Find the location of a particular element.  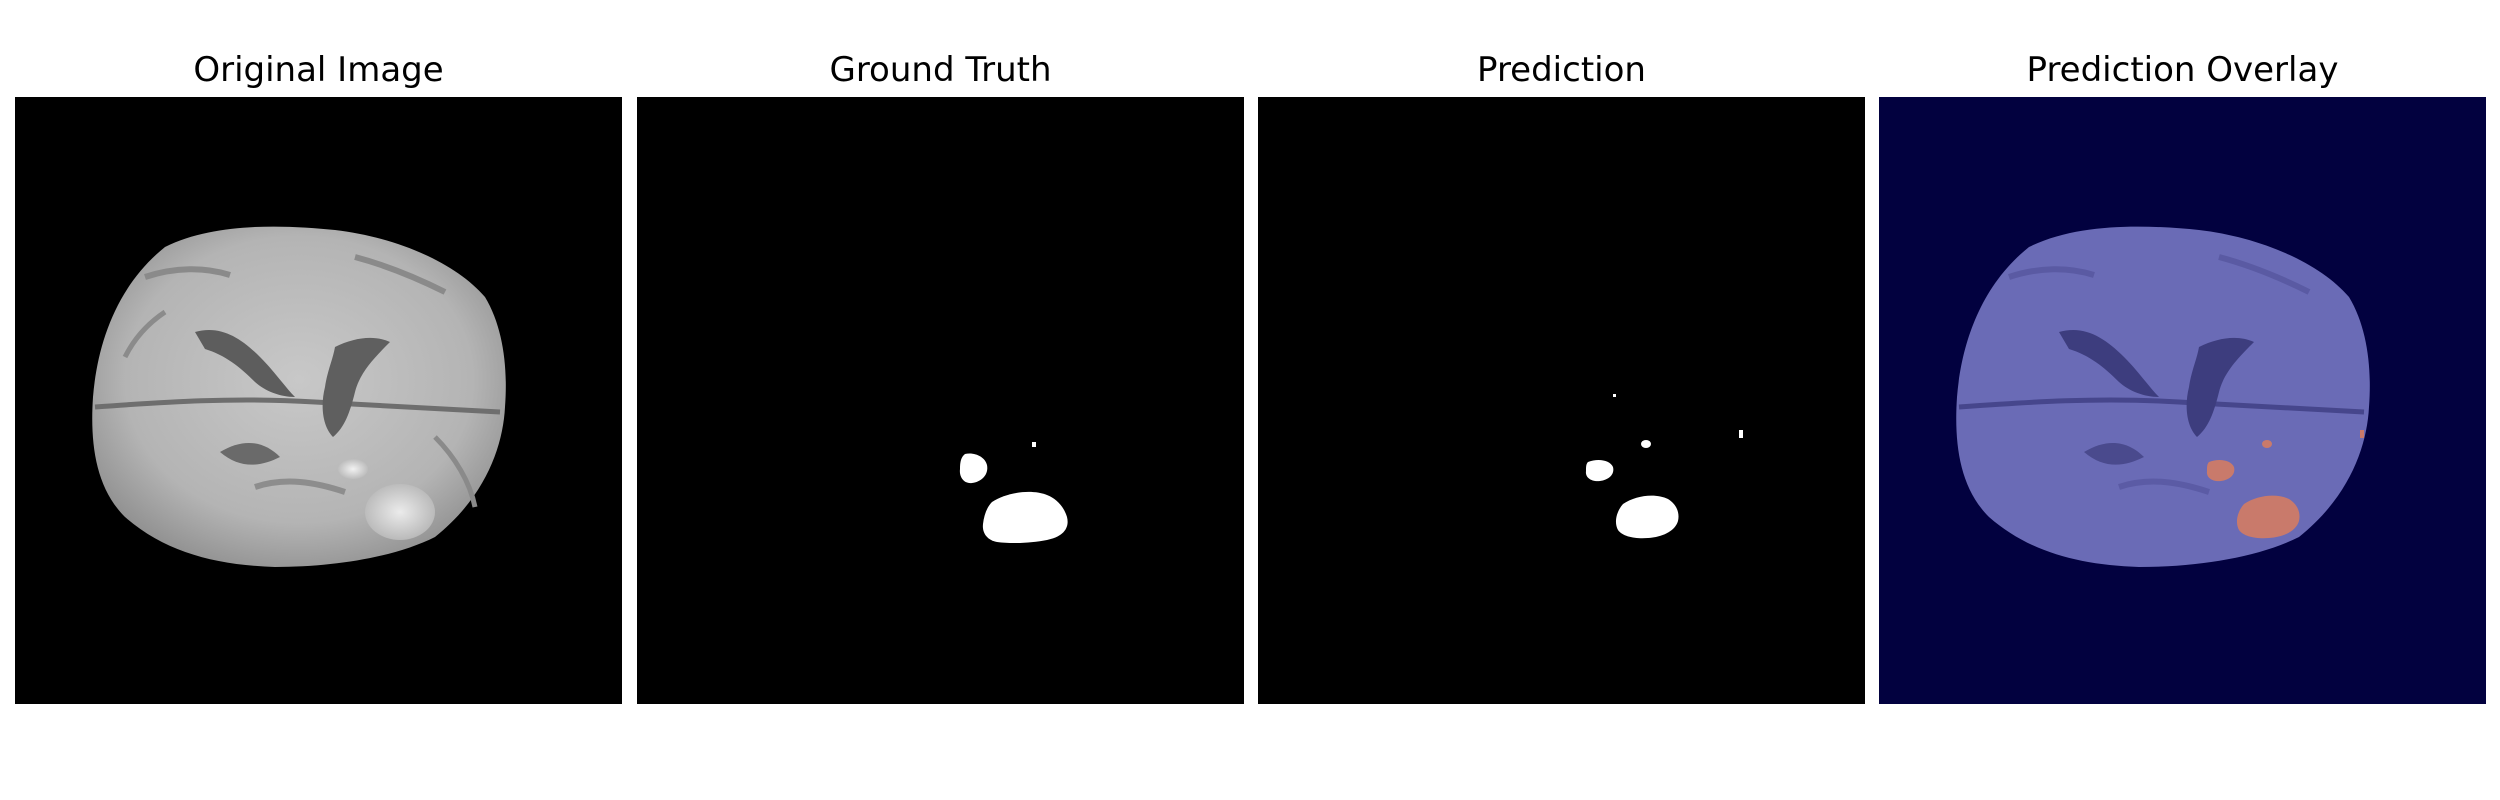

pred-region-small is located at coordinates (1599, 470).